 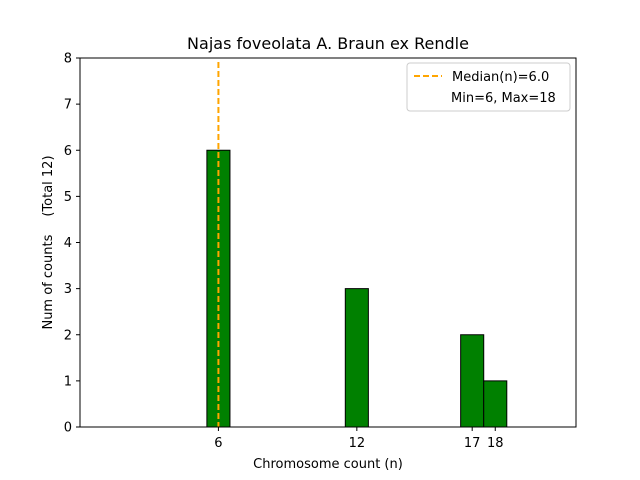 I want to click on y-tick-label: 8, so click(x=68, y=59).